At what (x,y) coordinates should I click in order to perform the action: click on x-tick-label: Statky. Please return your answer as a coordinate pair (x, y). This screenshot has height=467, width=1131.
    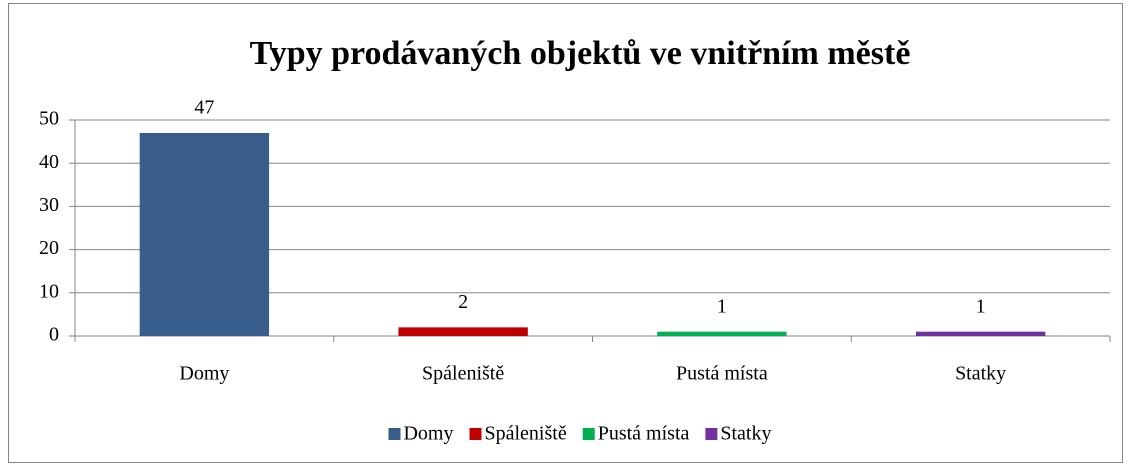
    Looking at the image, I should click on (980, 374).